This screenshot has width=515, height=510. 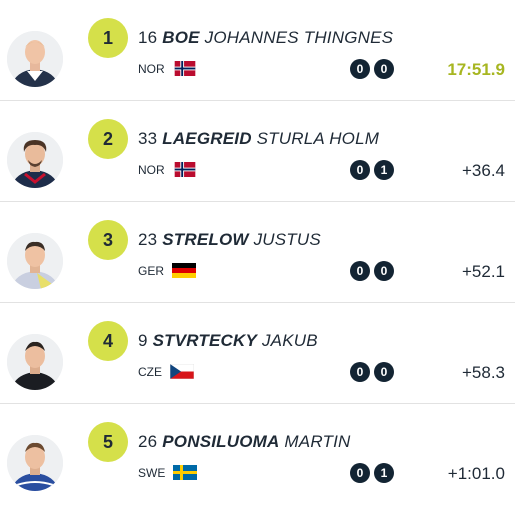 I want to click on last-name: BOE, so click(x=181, y=37).